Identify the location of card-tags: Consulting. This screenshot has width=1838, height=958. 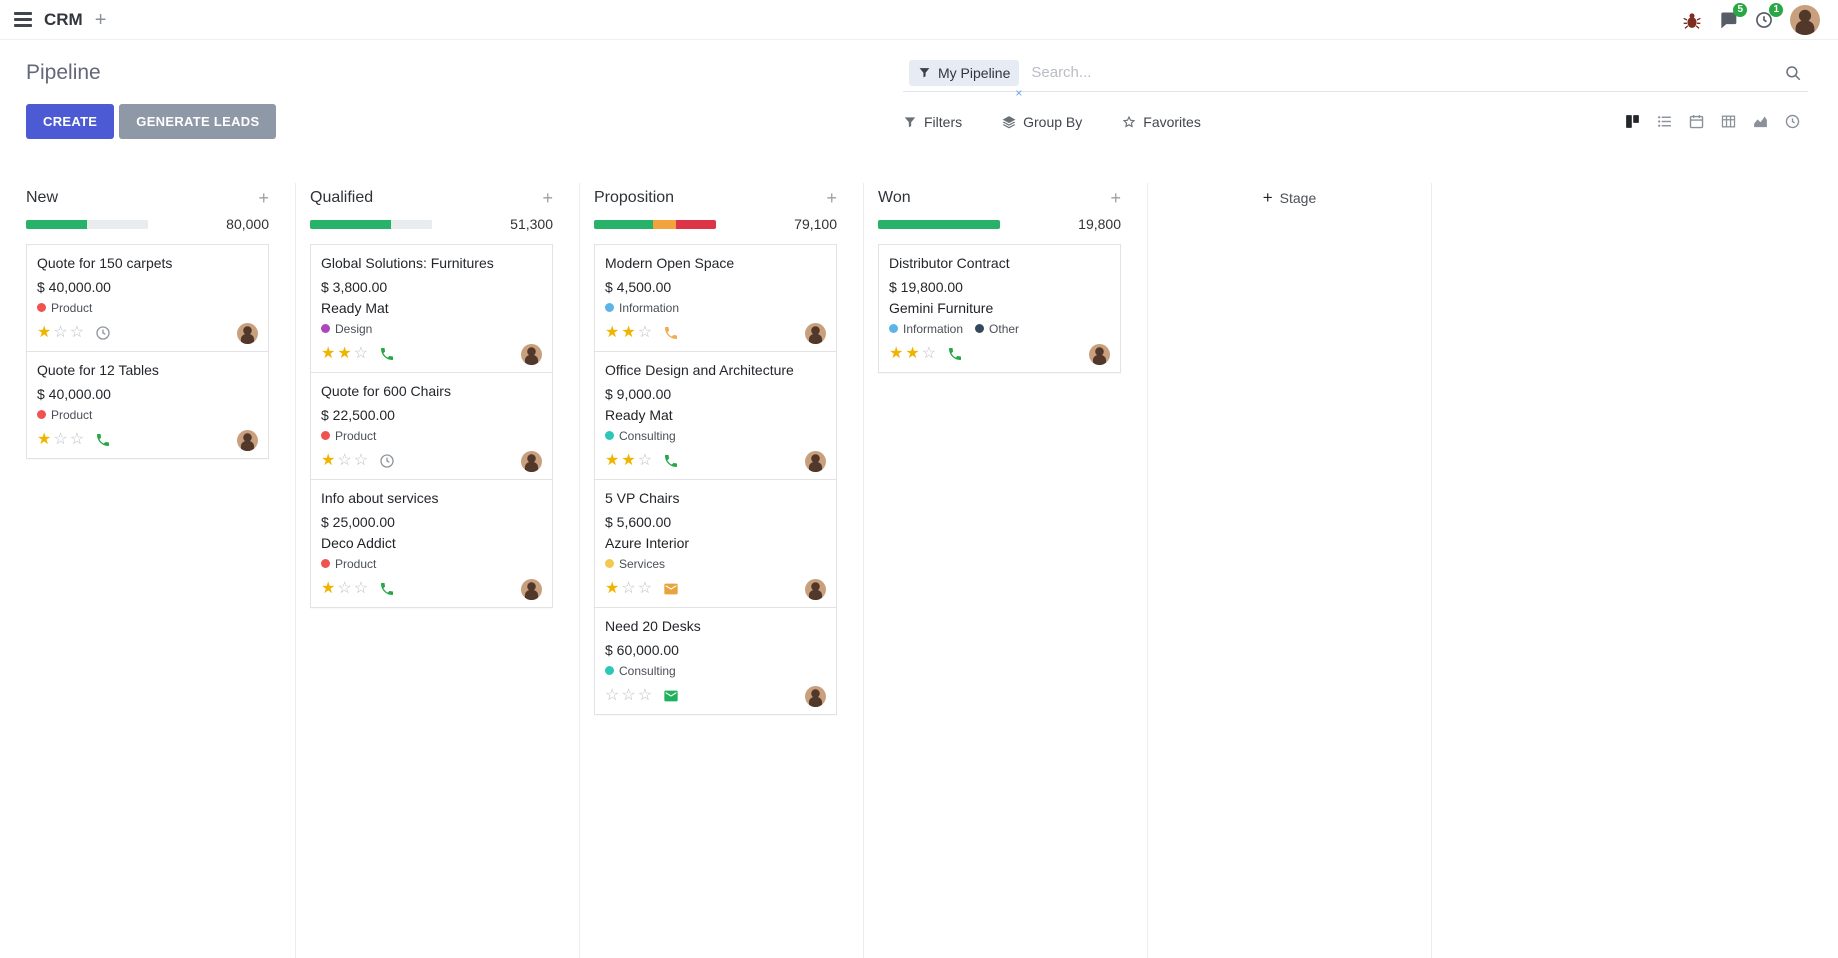
(715, 436).